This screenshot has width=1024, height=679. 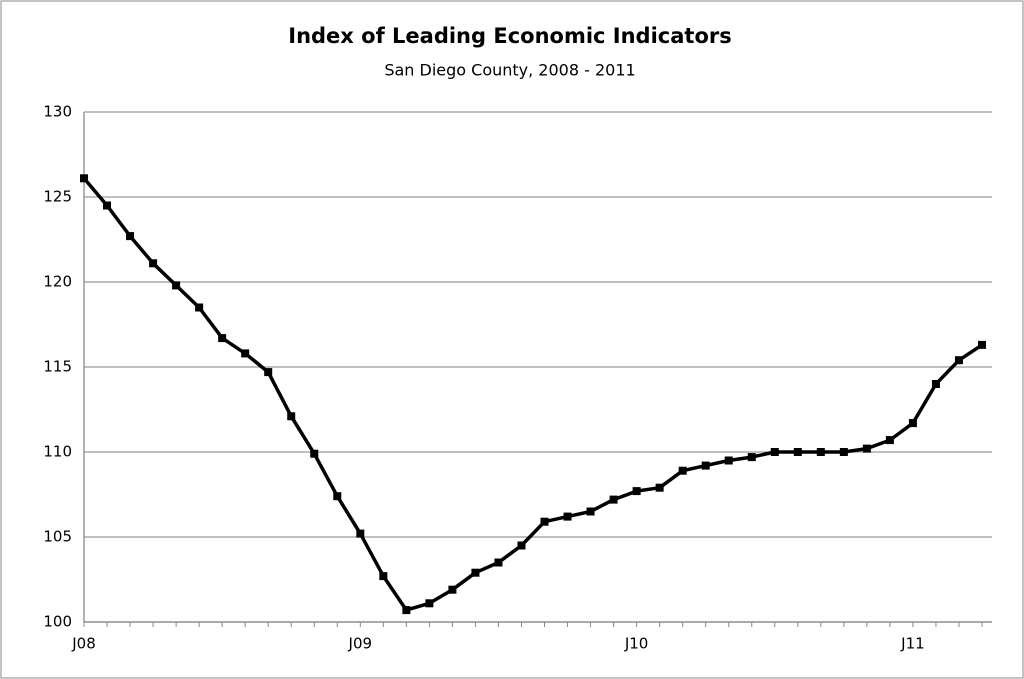 What do you see at coordinates (57, 452) in the screenshot?
I see `y-tick-label: 110` at bounding box center [57, 452].